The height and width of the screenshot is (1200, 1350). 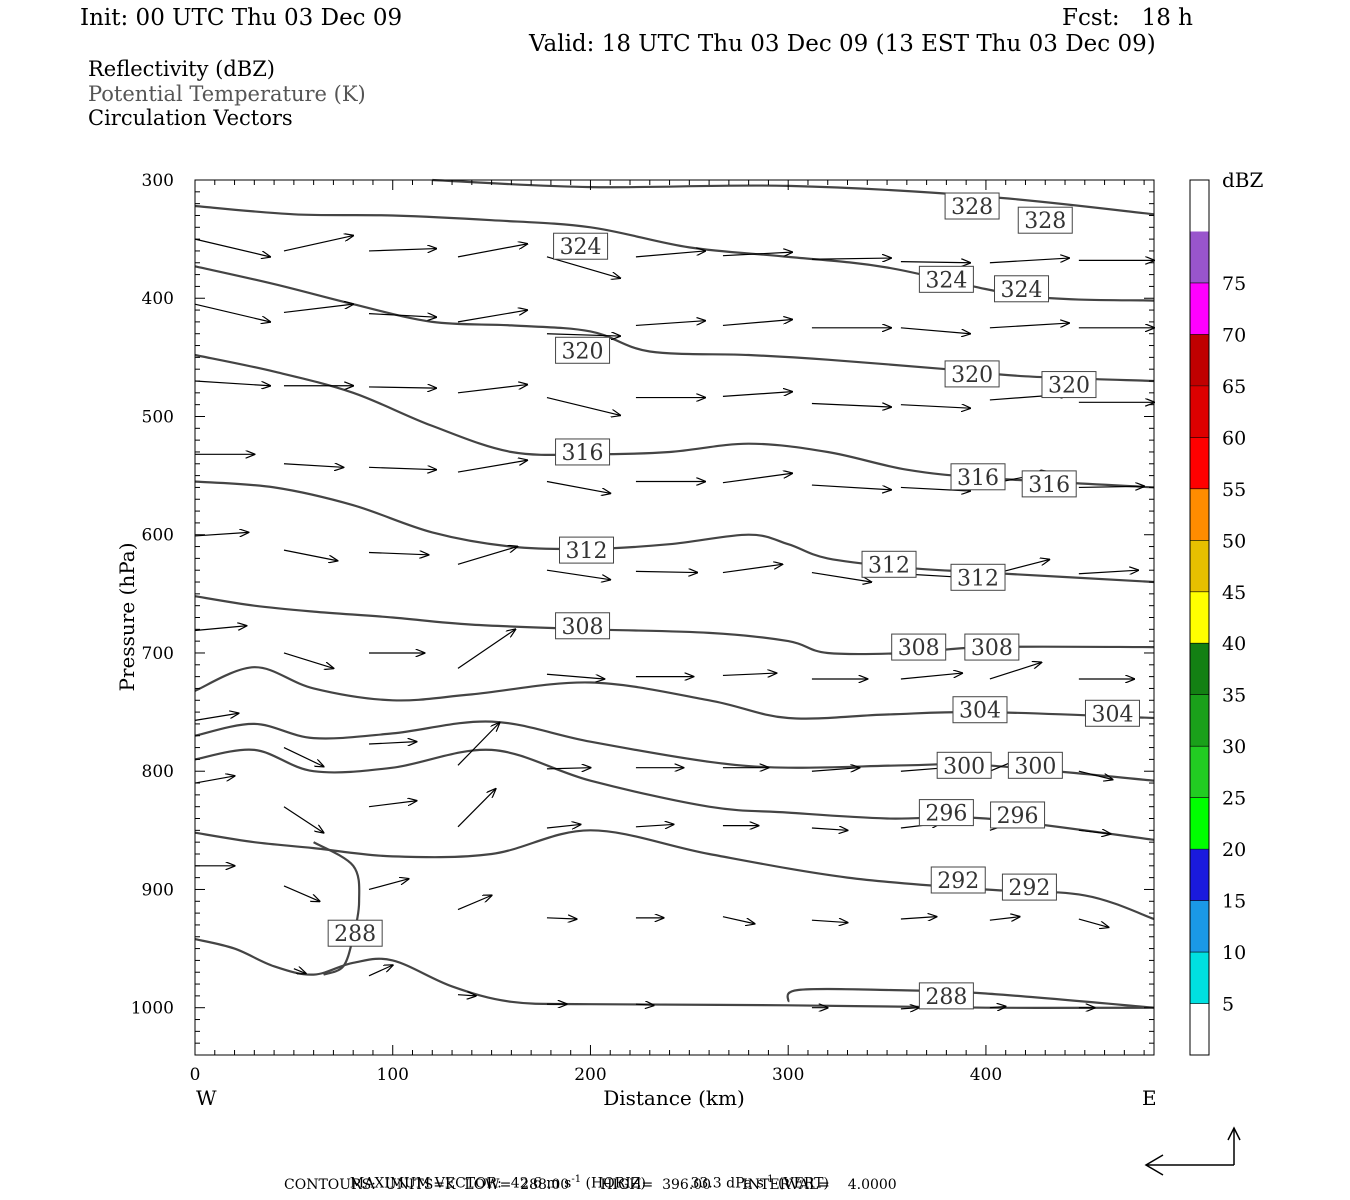 I want to click on reference-vector-icon, so click(x=1192, y=1151).